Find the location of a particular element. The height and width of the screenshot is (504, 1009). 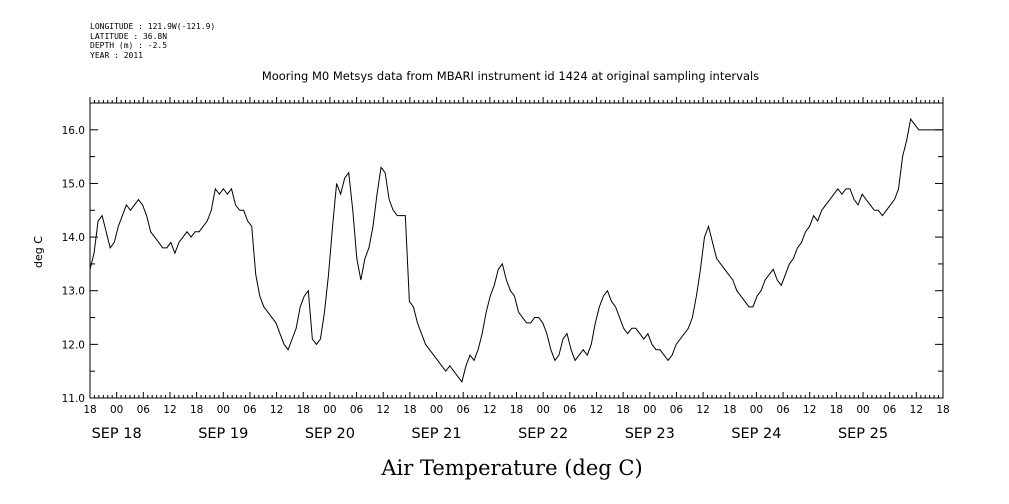

depth-text: DEPTH (m) : -2.5 is located at coordinates (129, 45).